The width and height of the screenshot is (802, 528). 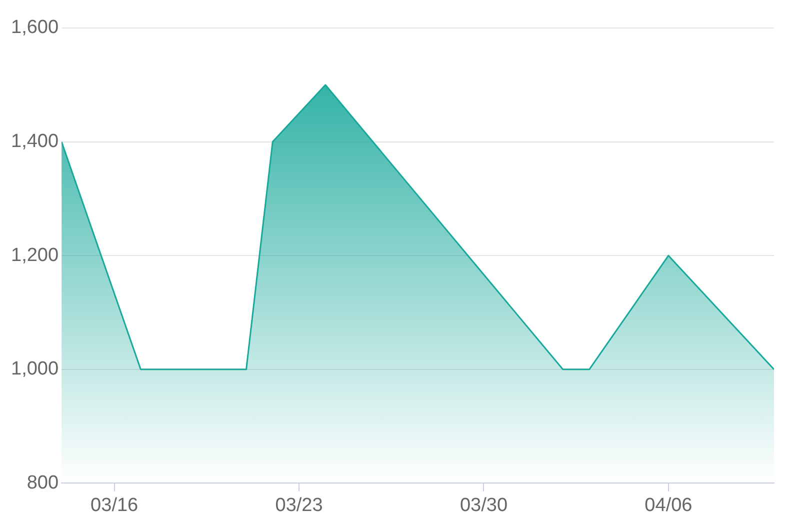 I want to click on y-tick-label: 1,200, so click(x=35, y=255).